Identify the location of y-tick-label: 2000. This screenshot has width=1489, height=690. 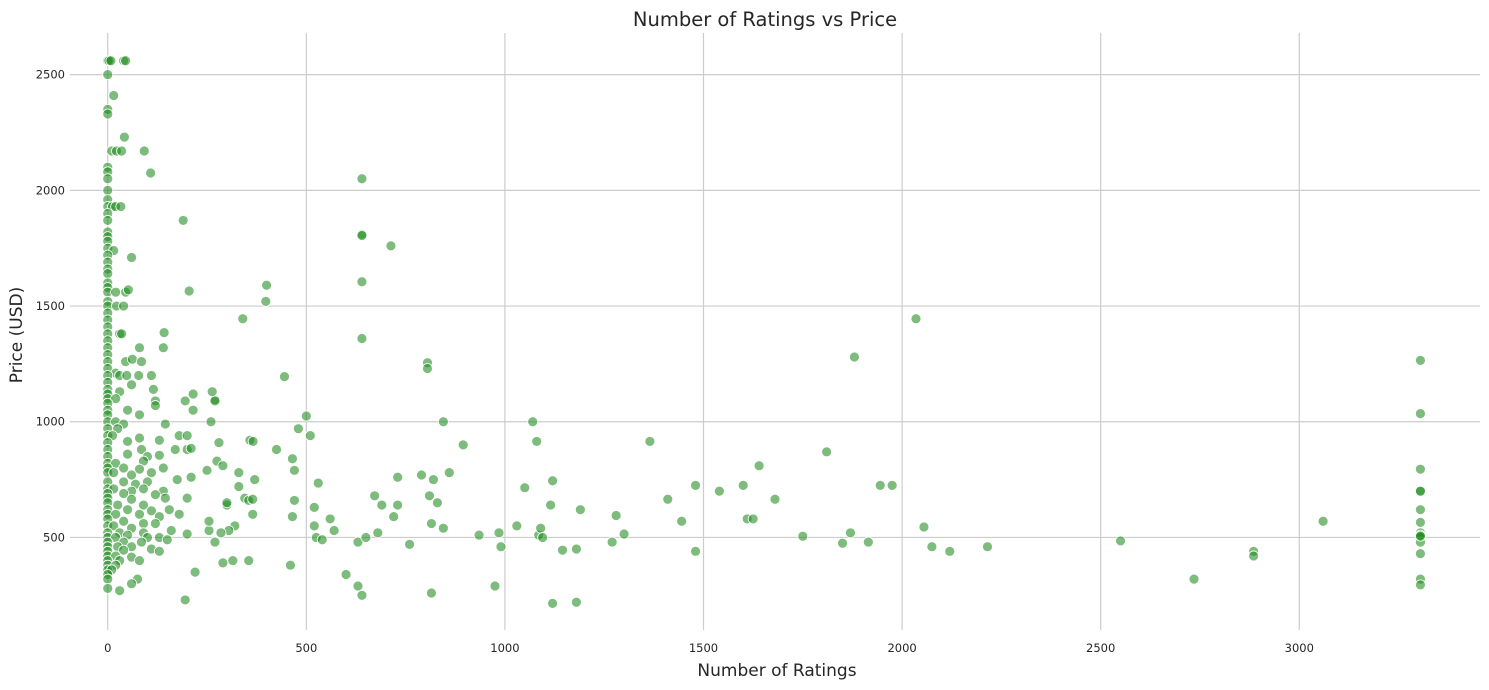
(50, 190).